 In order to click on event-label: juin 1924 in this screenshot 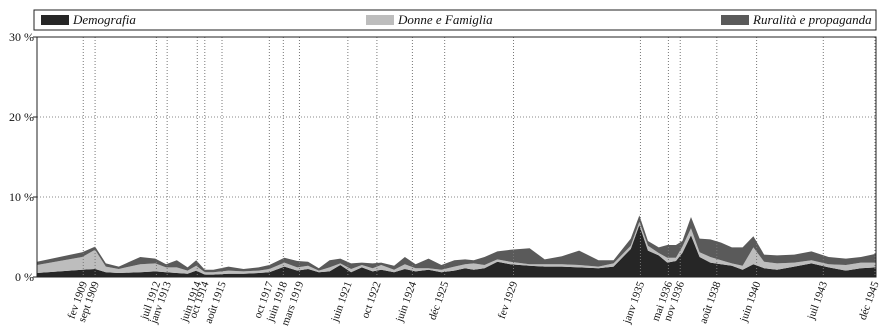, I will do `click(406, 301)`.